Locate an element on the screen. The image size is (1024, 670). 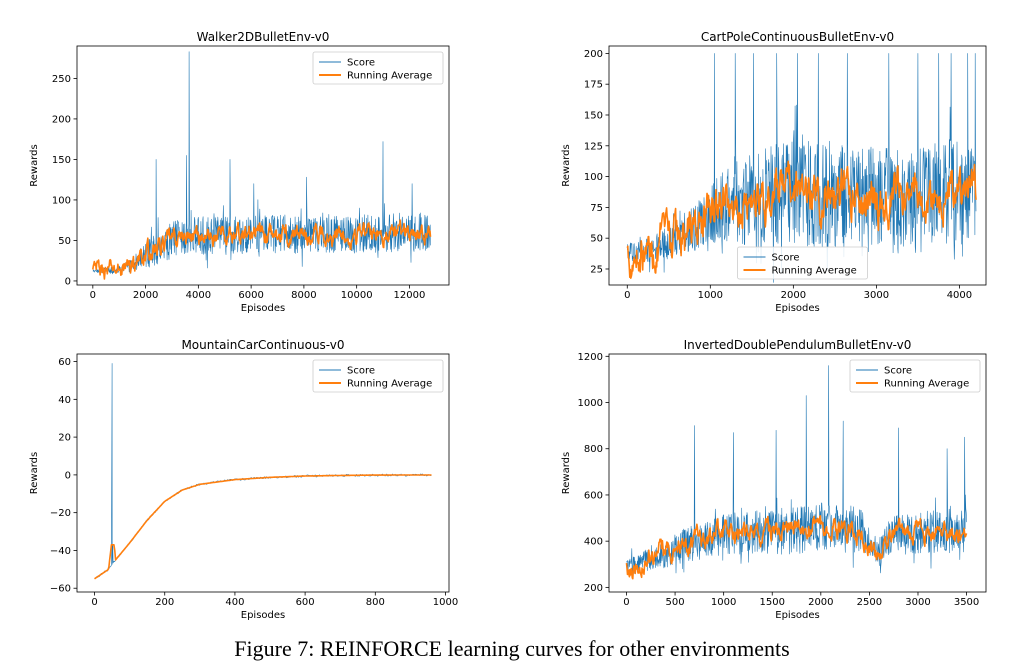
y-tick-label: 75 is located at coordinates (596, 208).